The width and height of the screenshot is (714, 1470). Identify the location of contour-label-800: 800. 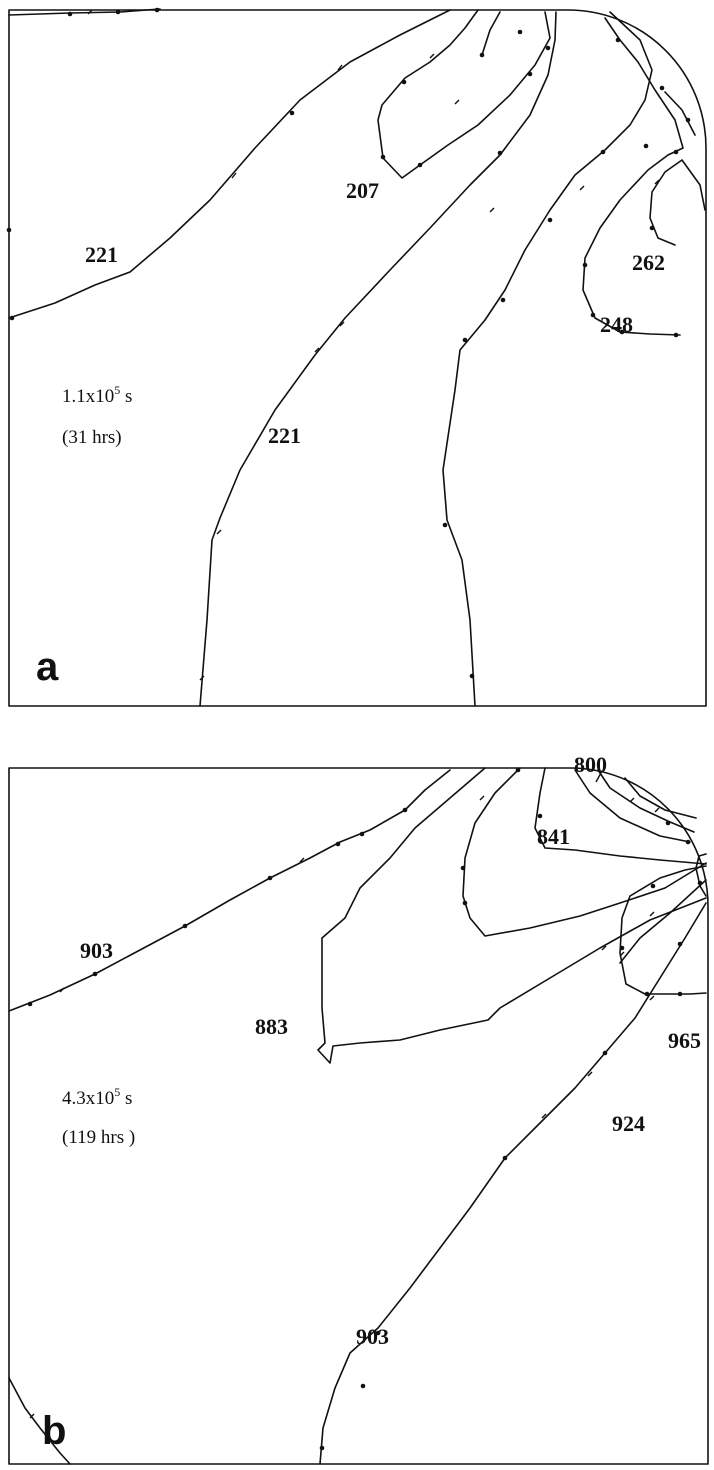
(590, 764).